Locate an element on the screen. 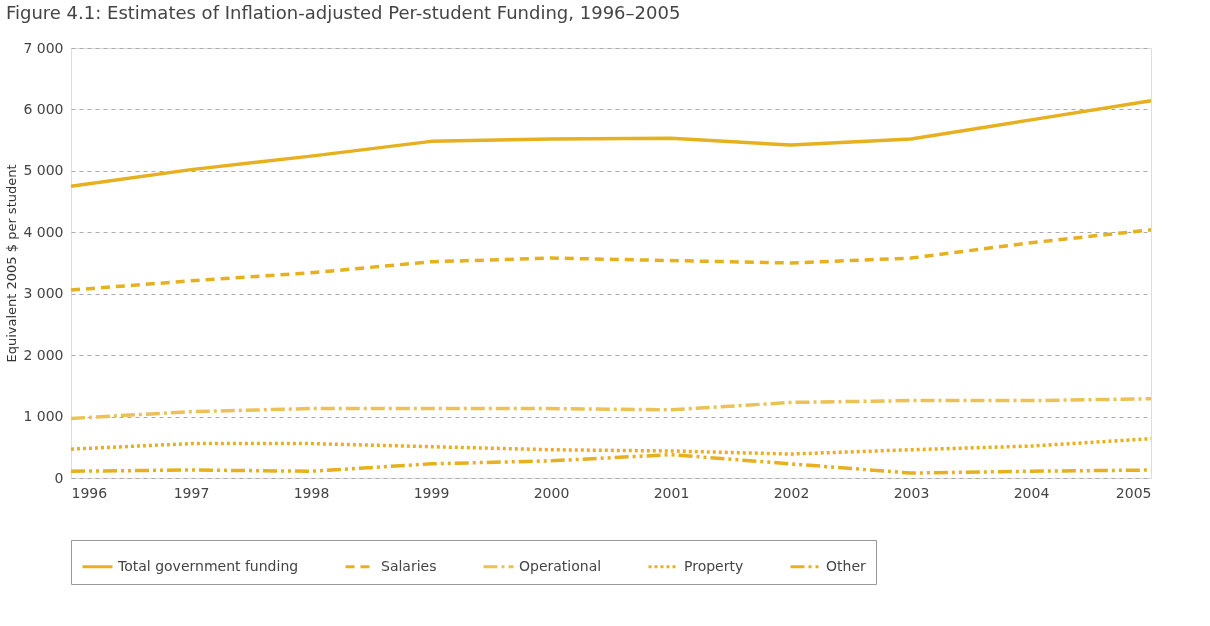 The height and width of the screenshot is (626, 1210). x-tick-label: 1996 is located at coordinates (89, 492).